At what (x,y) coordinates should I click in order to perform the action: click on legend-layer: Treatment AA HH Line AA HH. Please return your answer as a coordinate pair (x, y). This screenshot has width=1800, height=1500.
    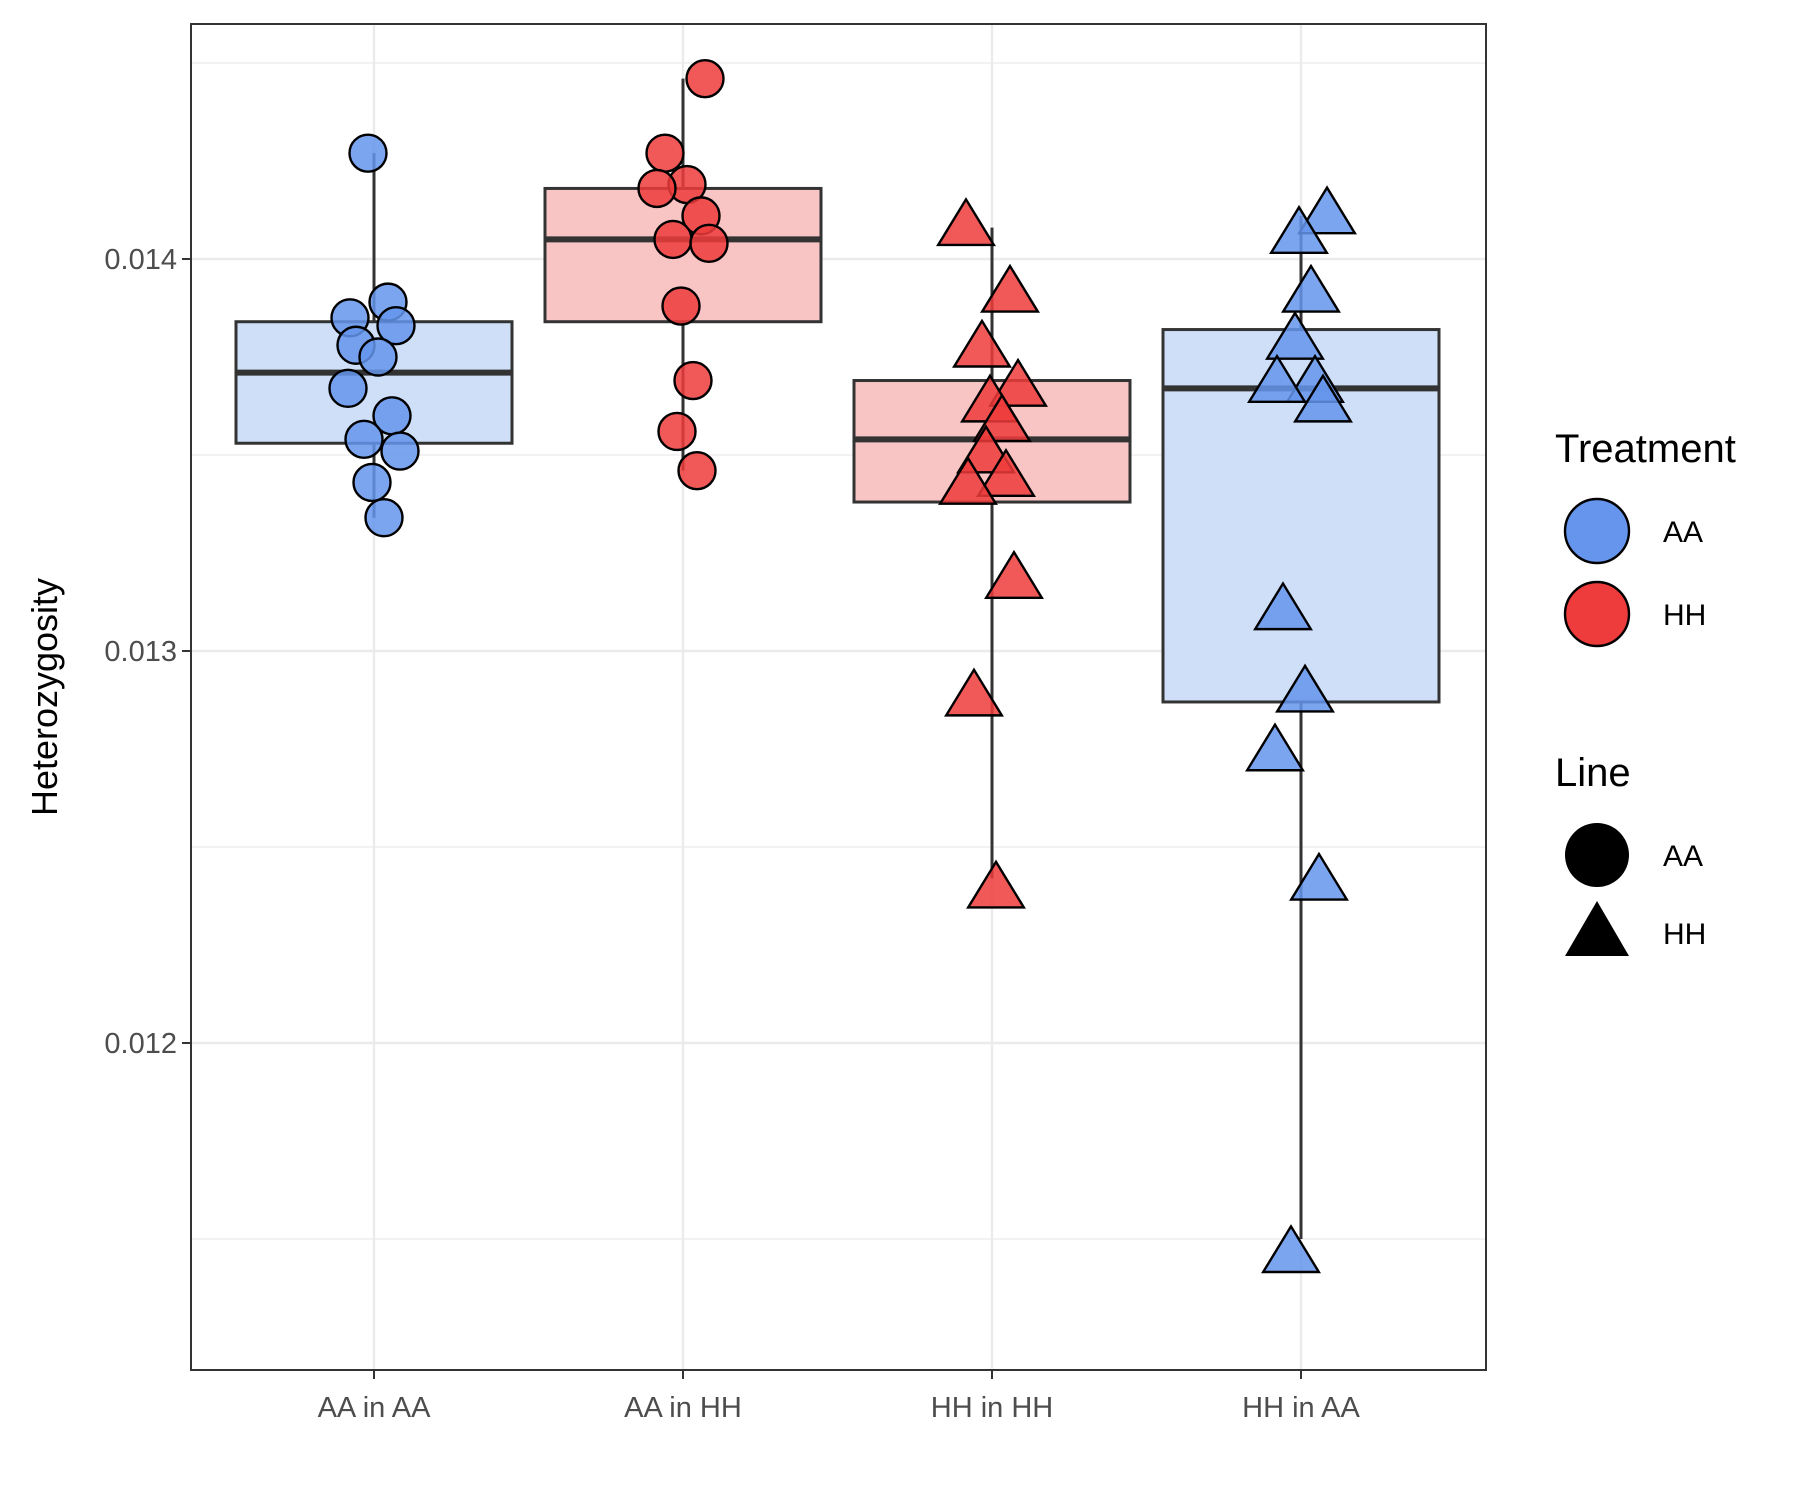
    Looking at the image, I should click on (1645, 691).